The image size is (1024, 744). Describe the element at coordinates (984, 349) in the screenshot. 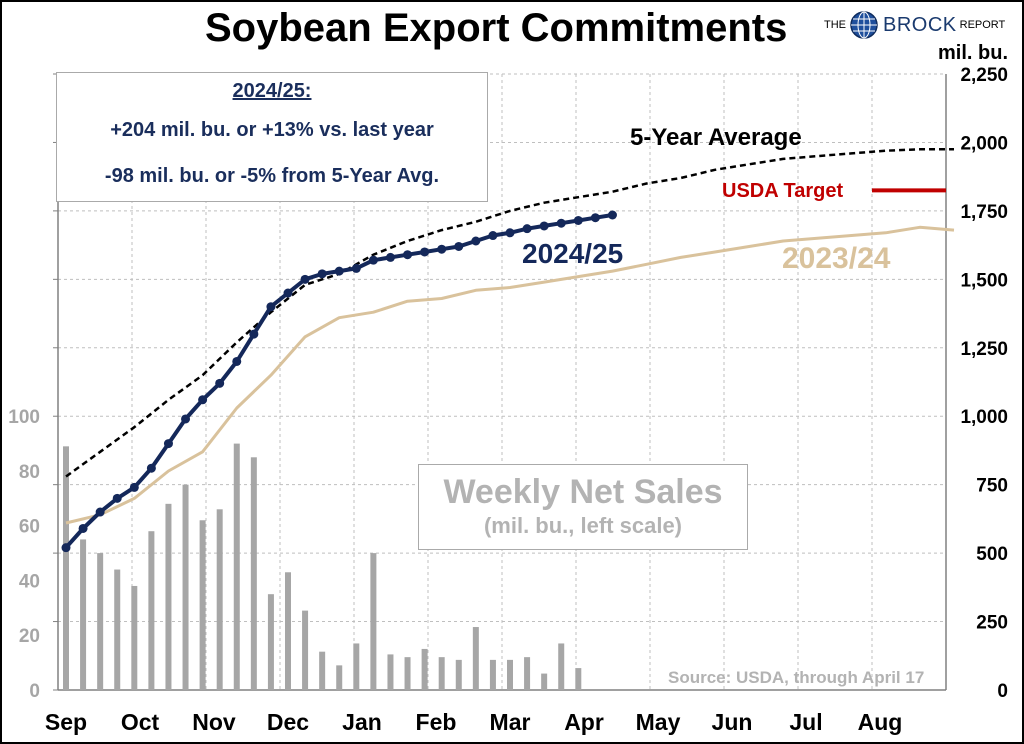

I see `right-tick-label: 1,250` at that location.